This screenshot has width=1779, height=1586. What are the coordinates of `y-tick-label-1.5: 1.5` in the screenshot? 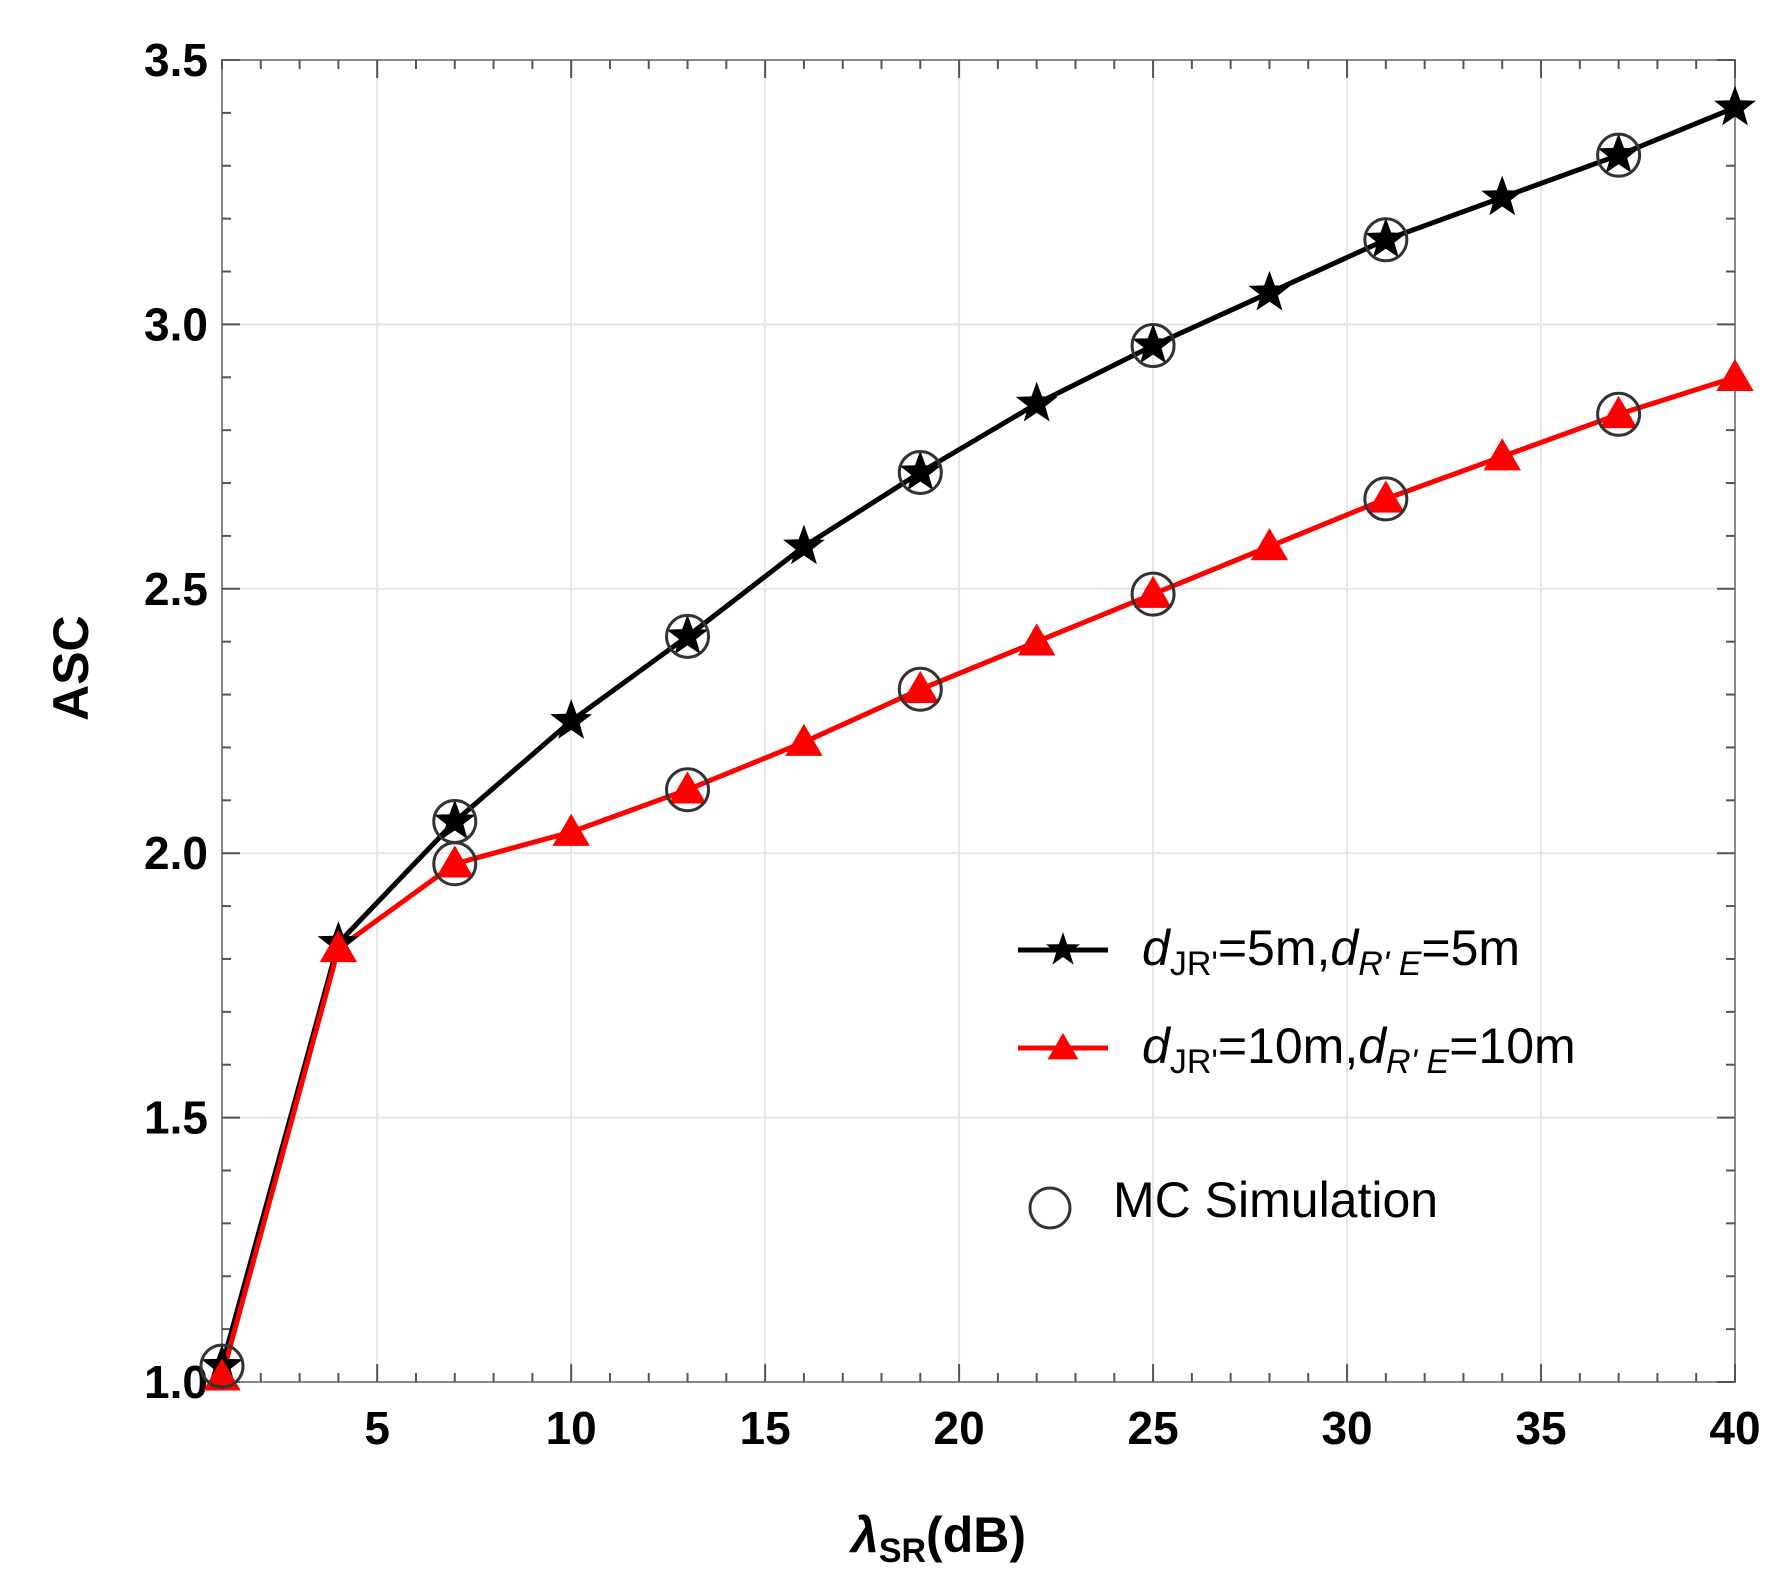 It's located at (176, 1118).